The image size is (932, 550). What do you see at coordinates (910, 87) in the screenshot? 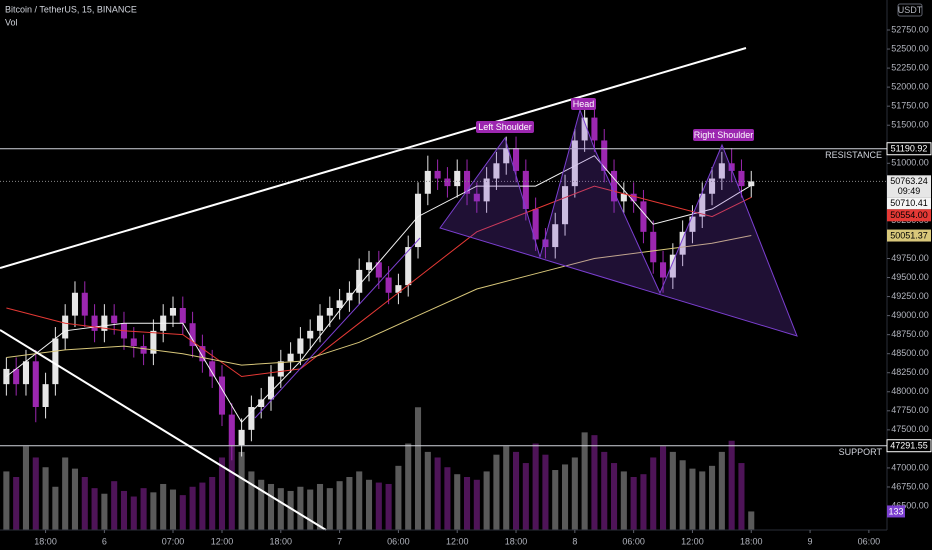
I see `y-tick-label: 52000.00` at bounding box center [910, 87].